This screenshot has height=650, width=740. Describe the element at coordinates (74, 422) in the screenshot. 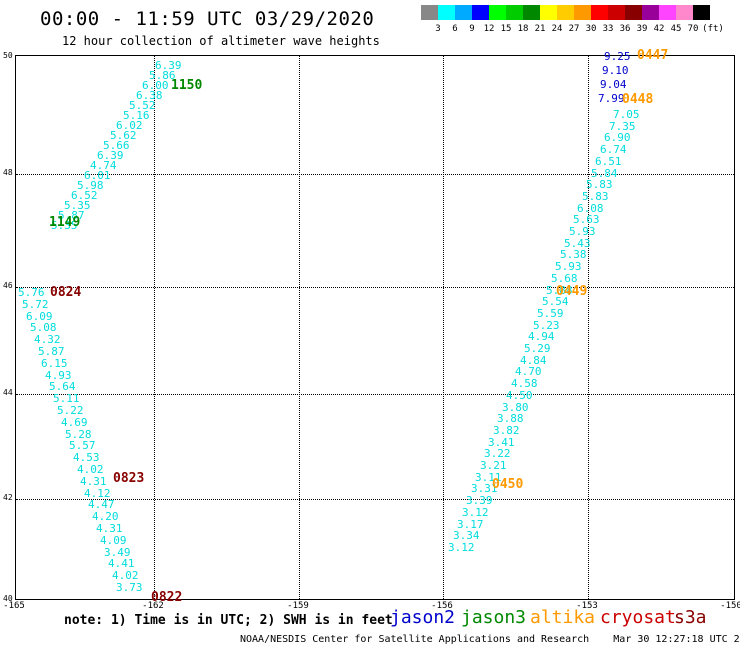

I see `wave-height-value: 4.69` at that location.